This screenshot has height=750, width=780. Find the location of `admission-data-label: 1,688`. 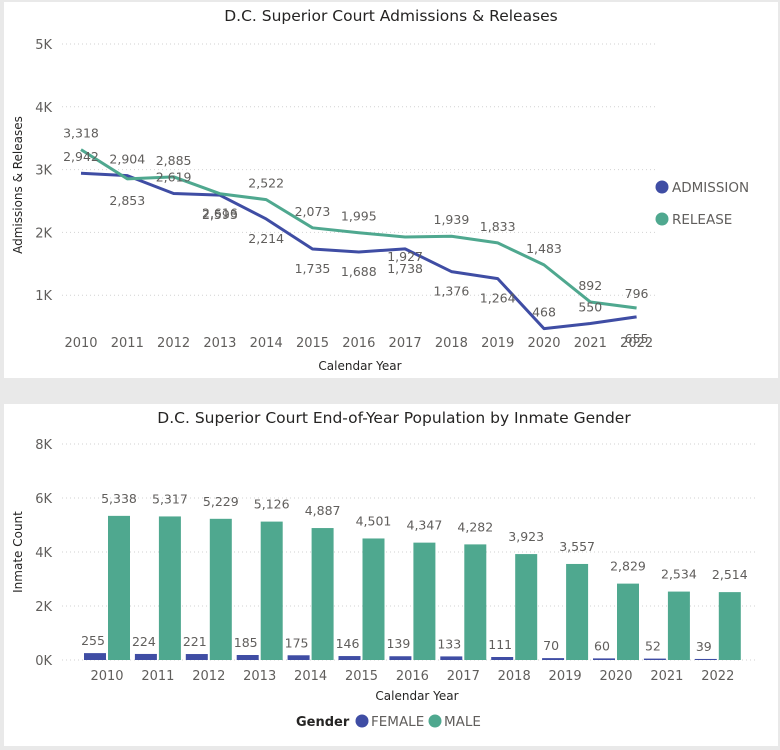

admission-data-label: 1,688 is located at coordinates (359, 271).